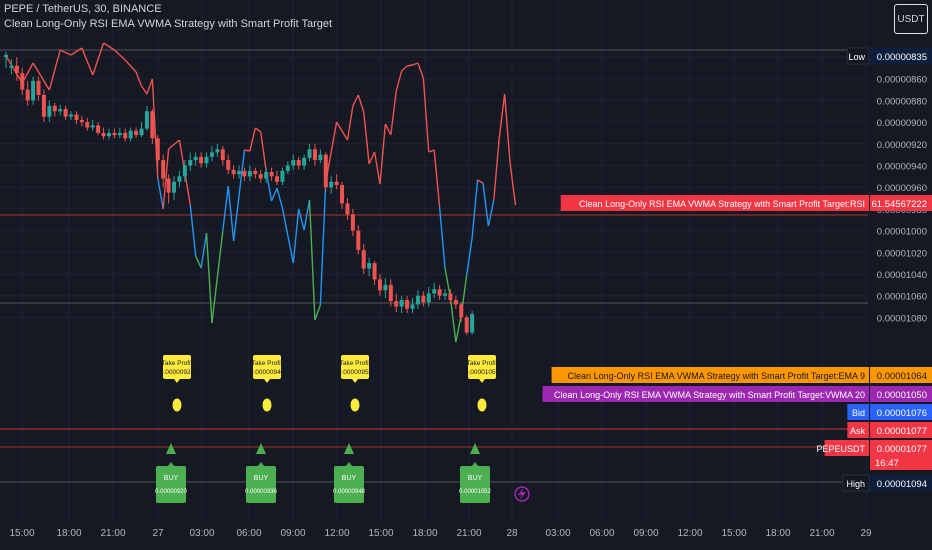  I want to click on time-tick: 09:00, so click(645, 533).